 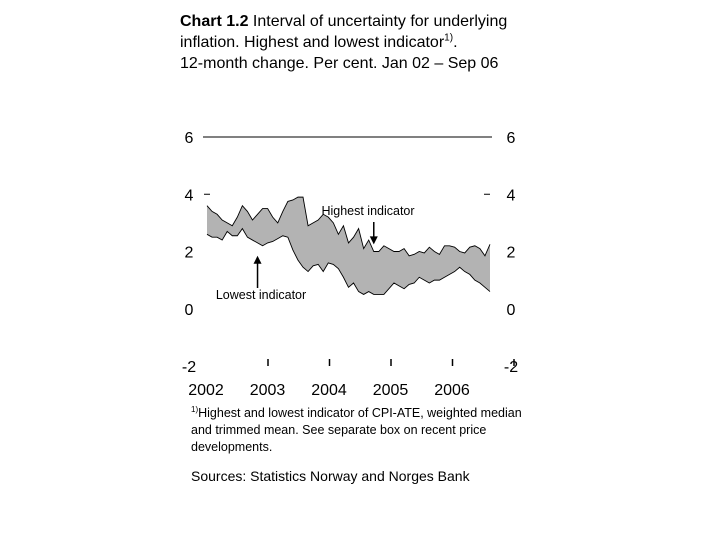 What do you see at coordinates (189, 253) in the screenshot?
I see `y-tick-label-left: 2` at bounding box center [189, 253].